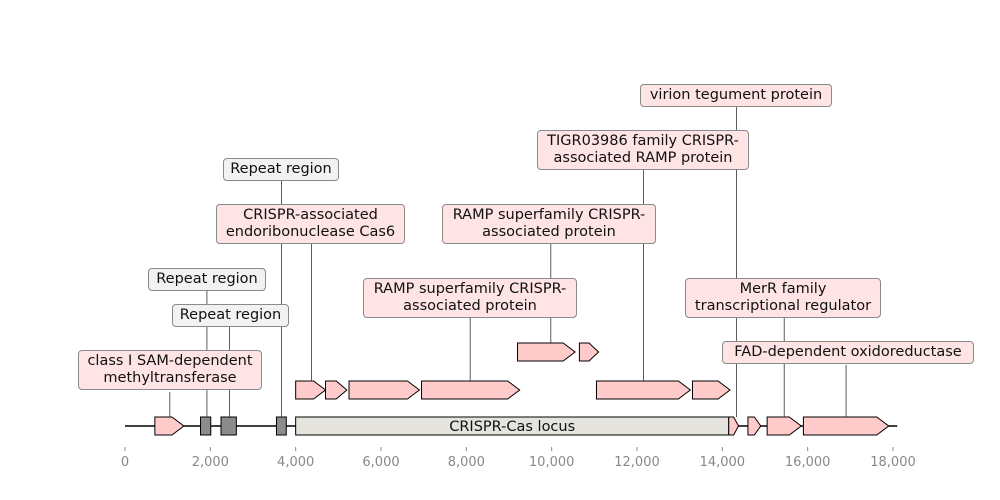 This screenshot has width=1000, height=500. Describe the element at coordinates (125, 462) in the screenshot. I see `axis-tick-label-0: 0` at that location.